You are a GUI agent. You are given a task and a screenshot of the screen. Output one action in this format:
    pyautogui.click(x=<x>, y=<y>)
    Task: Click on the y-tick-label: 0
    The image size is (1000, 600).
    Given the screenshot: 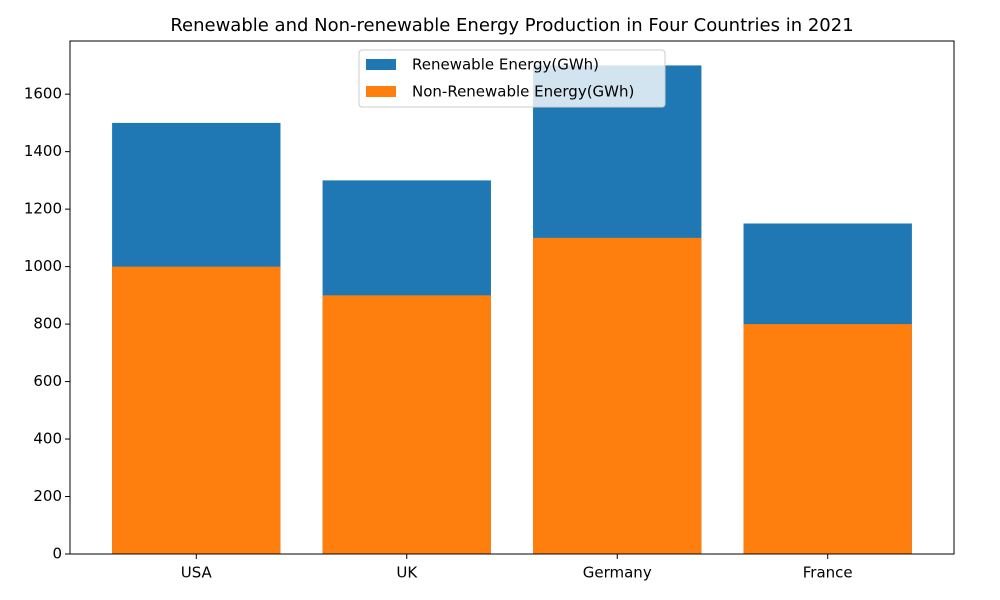 What is the action you would take?
    pyautogui.click(x=57, y=554)
    